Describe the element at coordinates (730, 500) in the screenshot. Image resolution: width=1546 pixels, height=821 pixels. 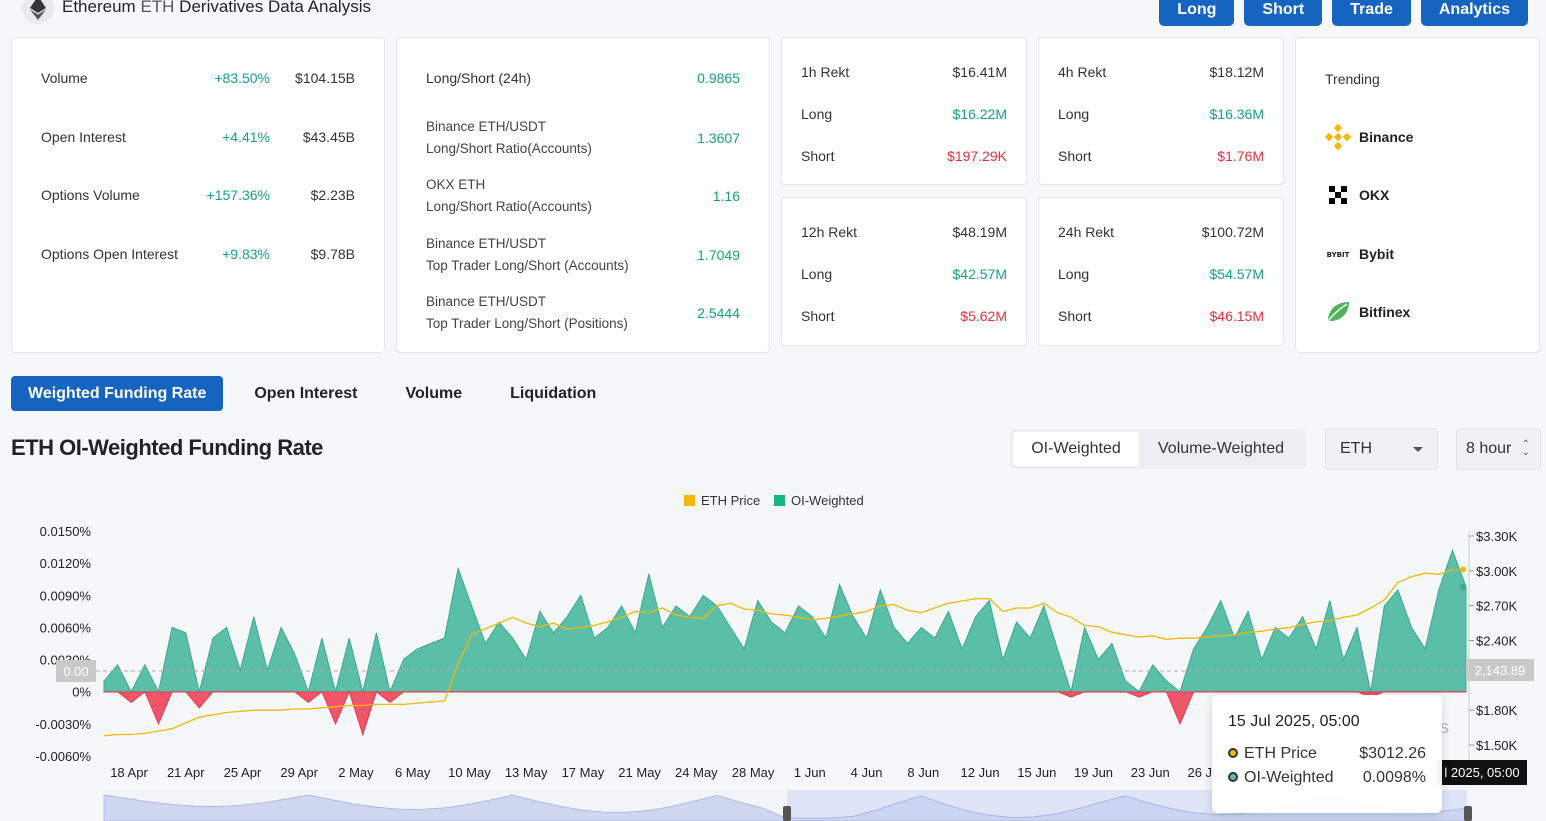
I see `legend-price-label: ETH Price` at that location.